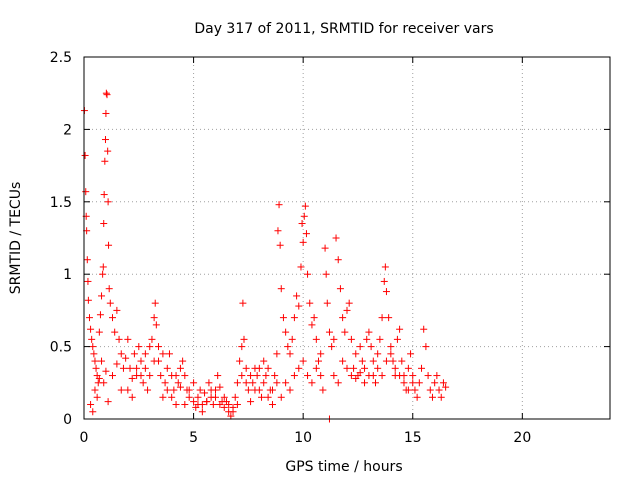  I want to click on y-tick-label: 0, so click(67, 420).